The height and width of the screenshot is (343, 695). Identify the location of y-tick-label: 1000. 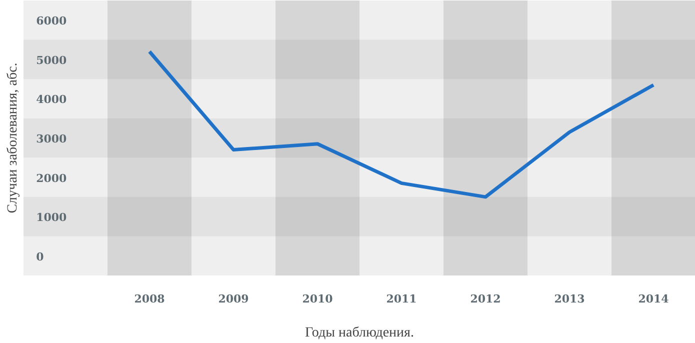
(52, 217).